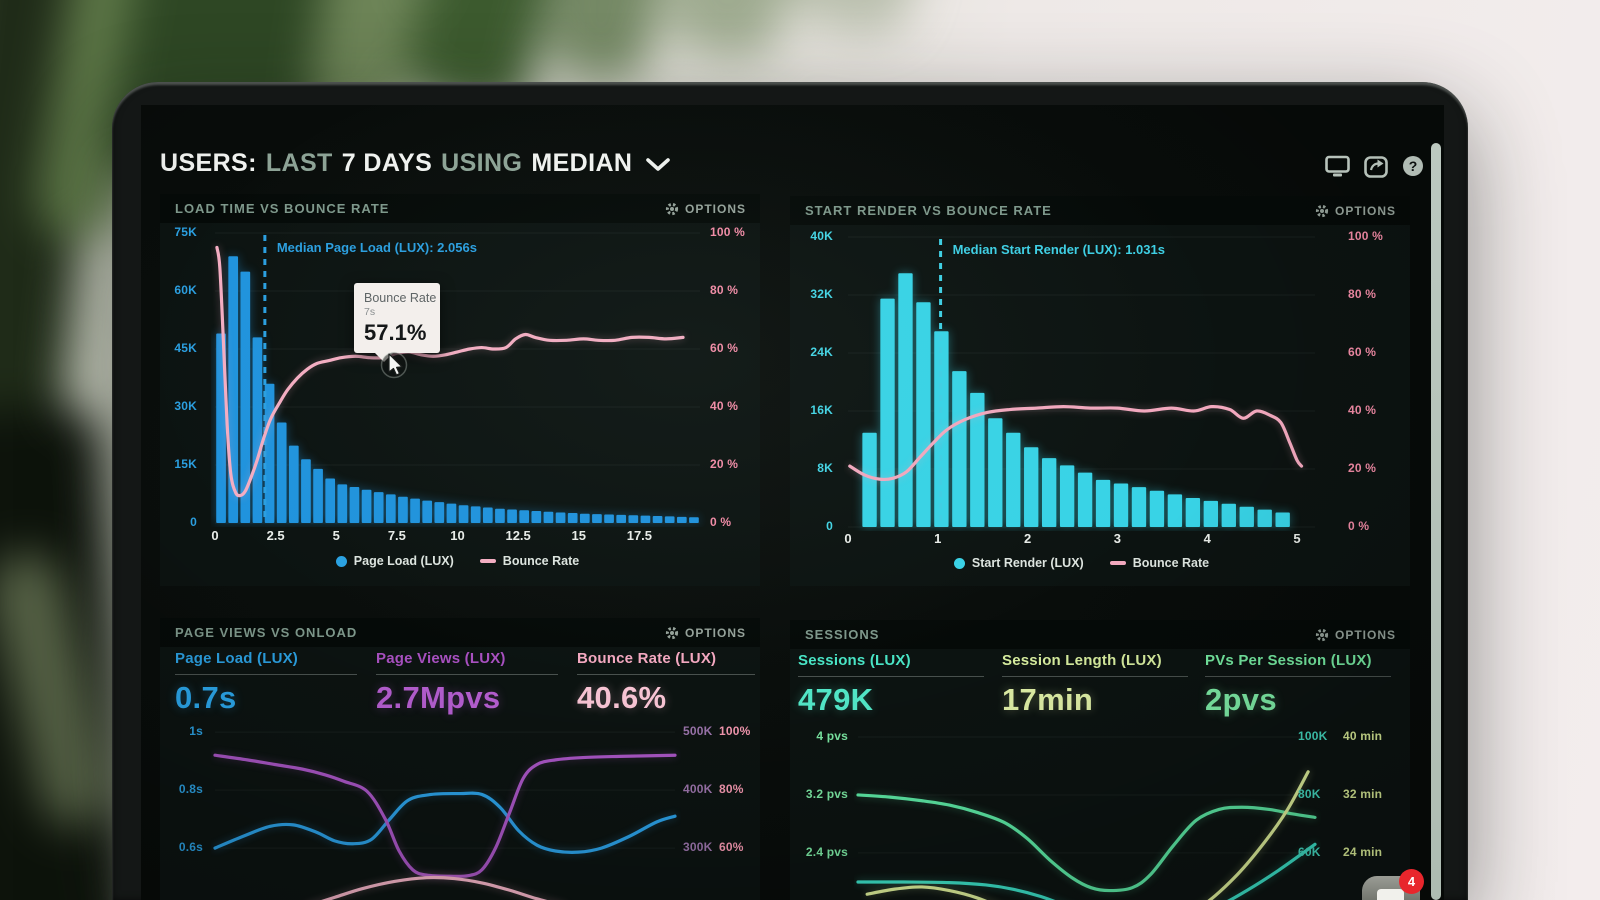 This screenshot has width=1600, height=900. What do you see at coordinates (266, 632) in the screenshot?
I see `panel-title: PAGE VIEWS VS ONLOAD` at bounding box center [266, 632].